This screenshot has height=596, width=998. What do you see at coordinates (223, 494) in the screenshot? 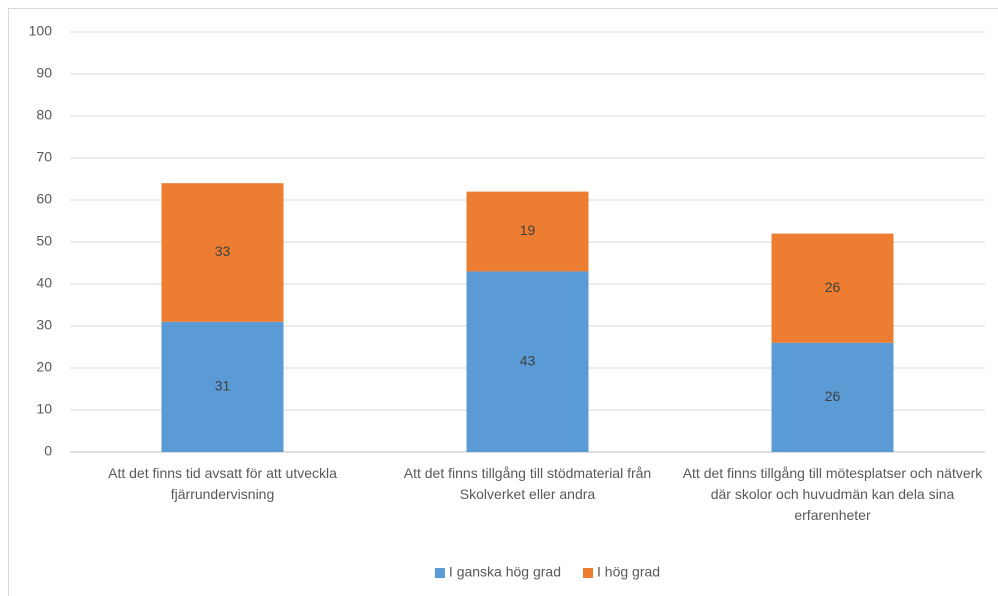
I see `x-tick-label-line: fjärrundervisning` at bounding box center [223, 494].